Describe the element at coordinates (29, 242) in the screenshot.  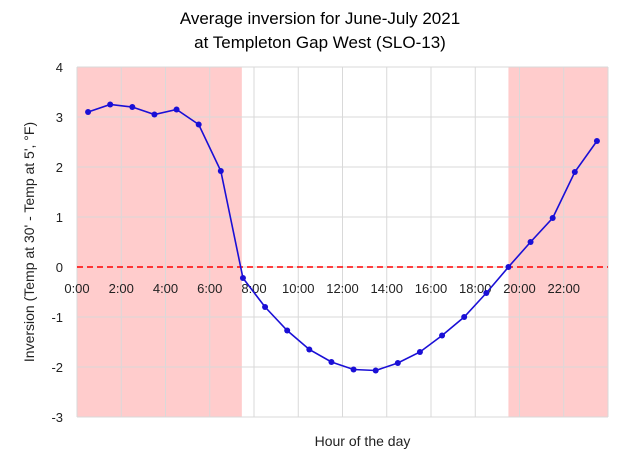
I see `y-axis-label: Inversion (Temp at 30' - Temp at 5', °F)` at that location.